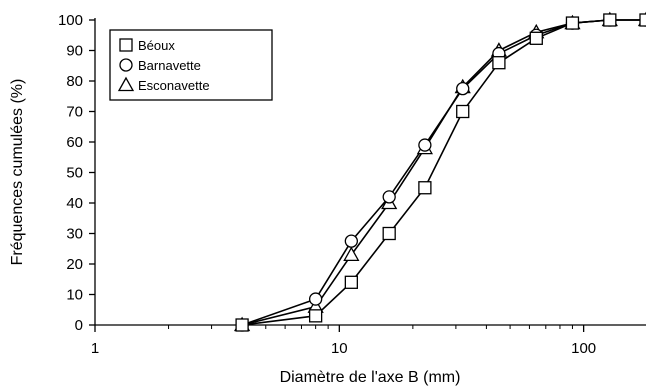 Image resolution: width=646 pixels, height=389 pixels. Describe the element at coordinates (351, 254) in the screenshot. I see `data-point-triangle` at that location.